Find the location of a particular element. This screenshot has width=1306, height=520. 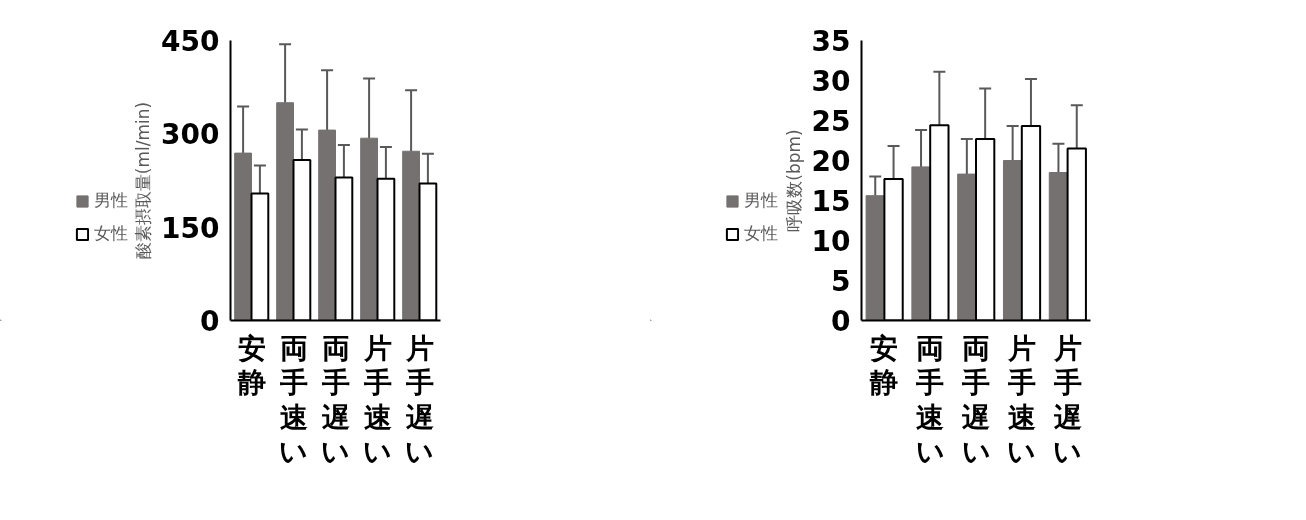

y-tick-label: 30 is located at coordinates (831, 81).